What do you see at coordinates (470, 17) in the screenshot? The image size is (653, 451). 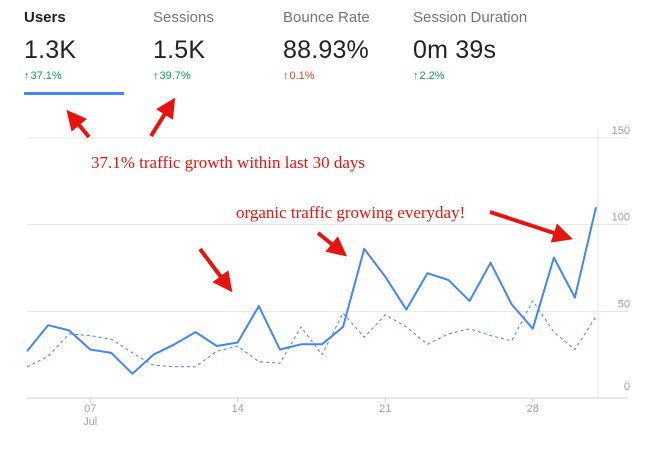 I see `metric-session-duration-label: Session Duration` at bounding box center [470, 17].